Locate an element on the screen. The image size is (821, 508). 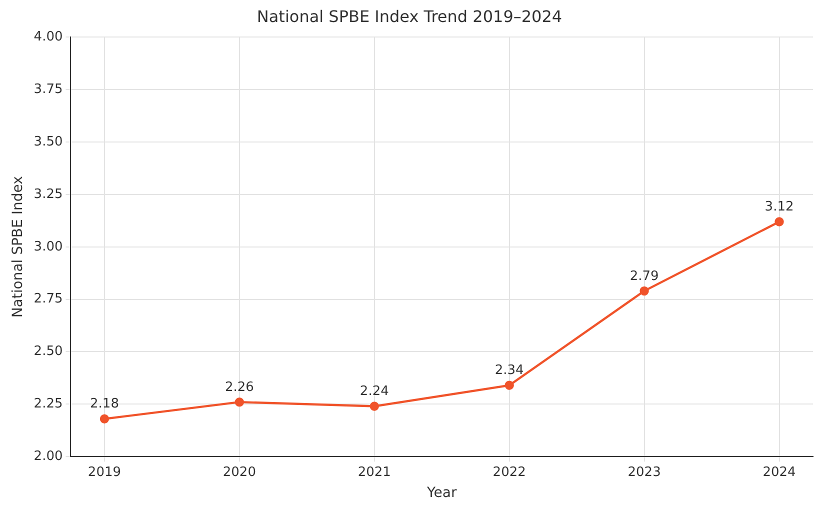
data-label: 3.12 is located at coordinates (779, 207).